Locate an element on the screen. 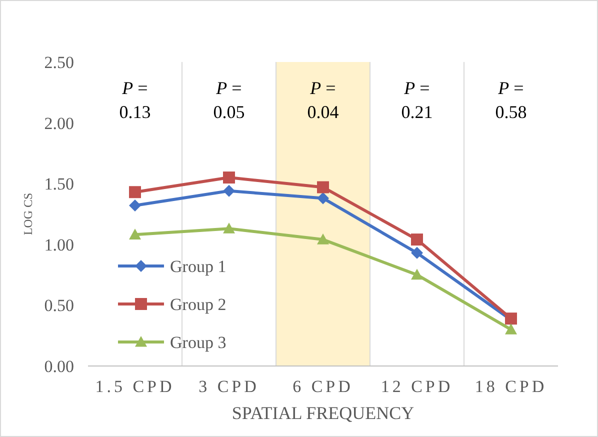 This screenshot has height=437, width=598. y-axis-title: LOG CS is located at coordinates (28, 214).